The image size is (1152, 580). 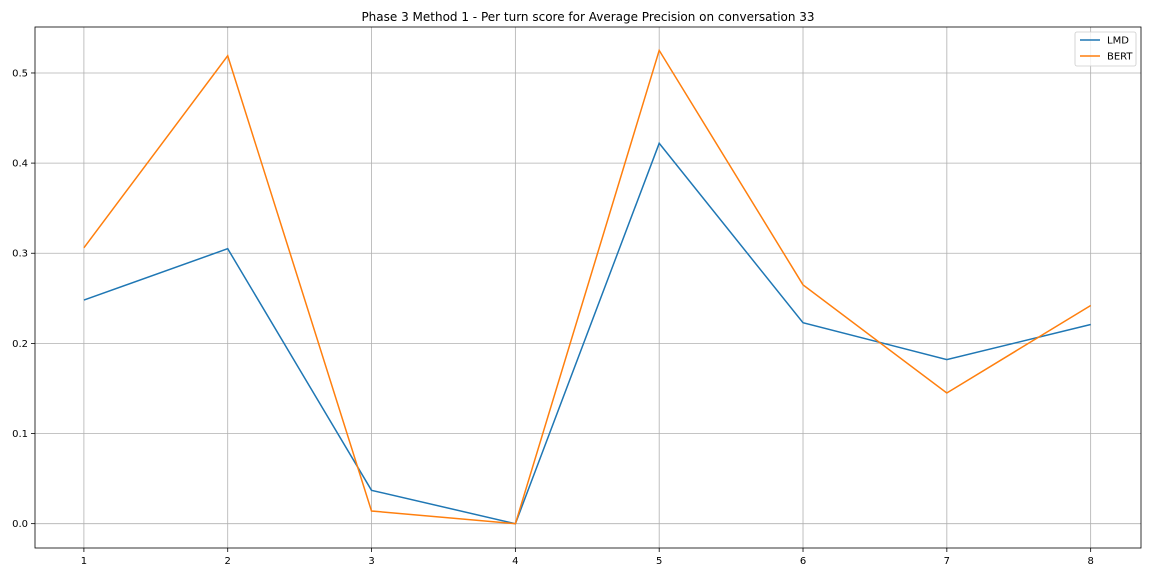 I want to click on y-tick-label: 0.0, so click(x=20, y=524).